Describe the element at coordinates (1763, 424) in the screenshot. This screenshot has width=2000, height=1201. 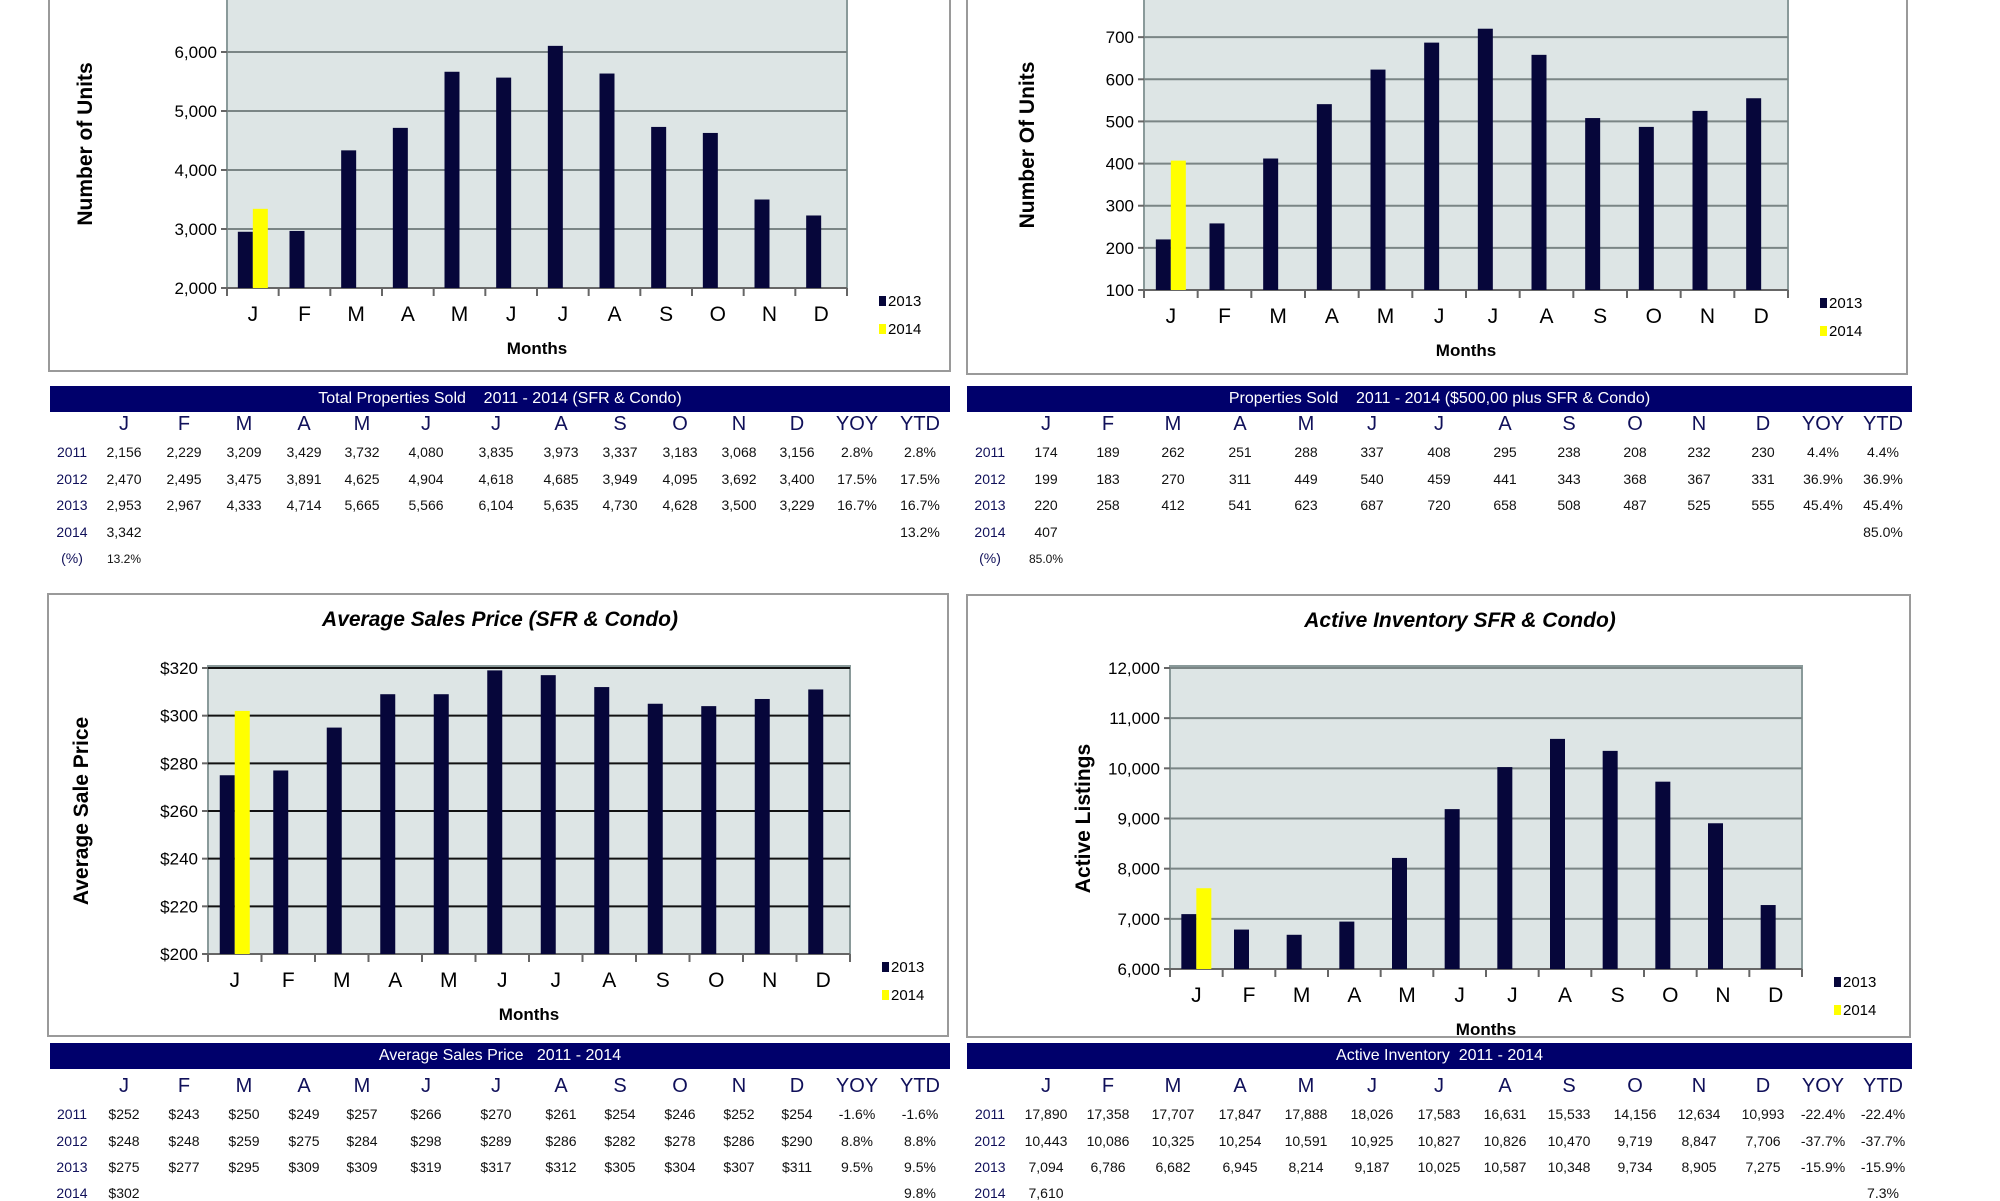
I see `column-header: D` at that location.